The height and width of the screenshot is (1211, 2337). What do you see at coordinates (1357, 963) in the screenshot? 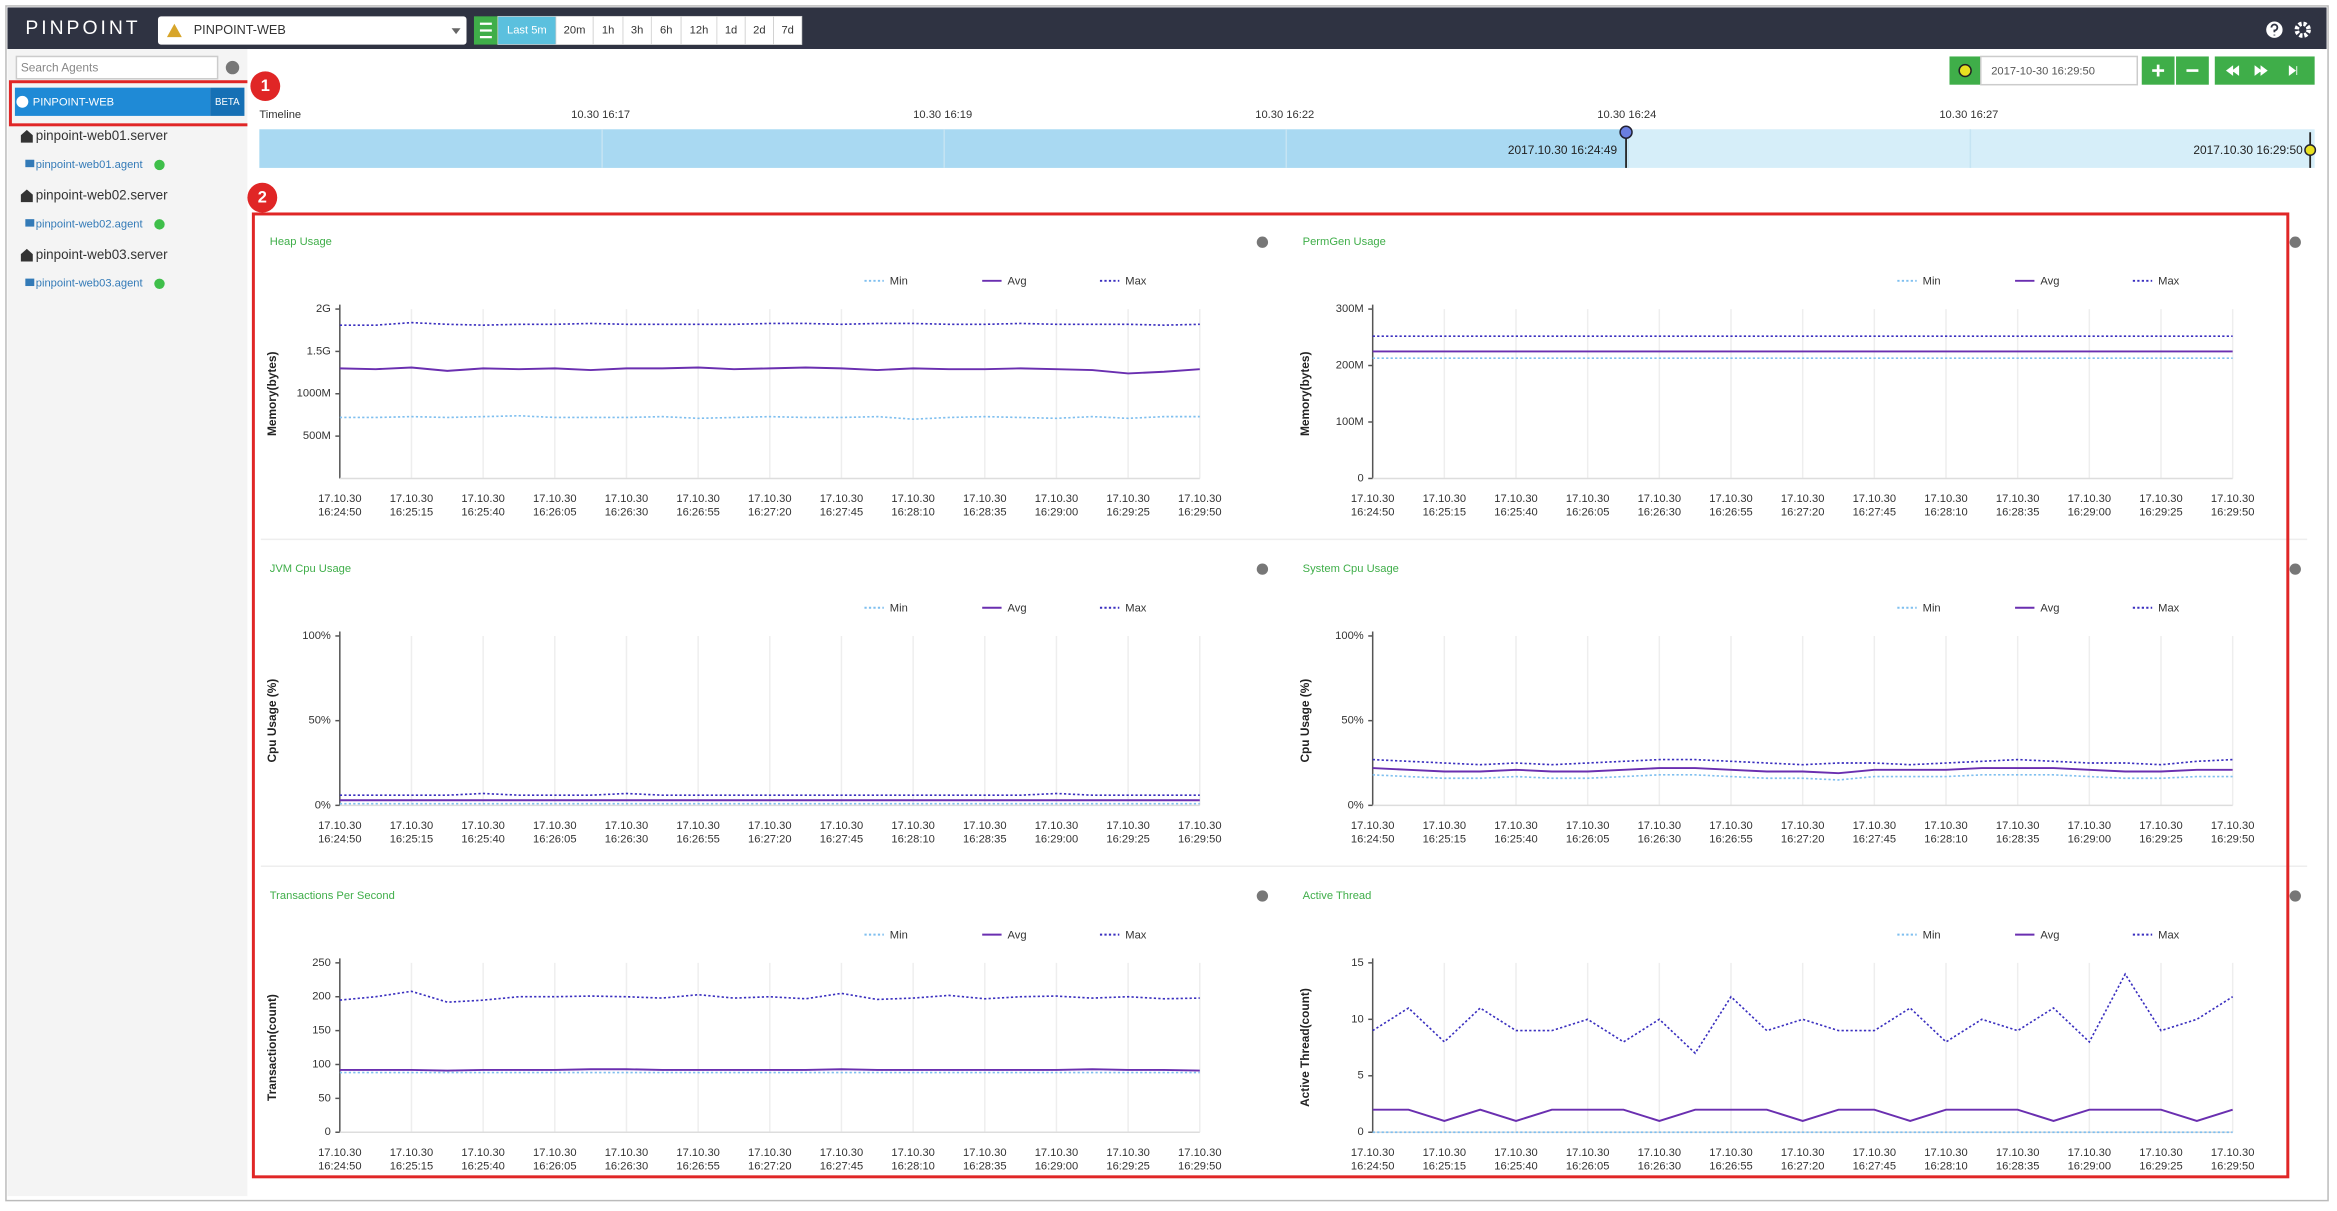
I see `y-tick-label: 15` at bounding box center [1357, 963].